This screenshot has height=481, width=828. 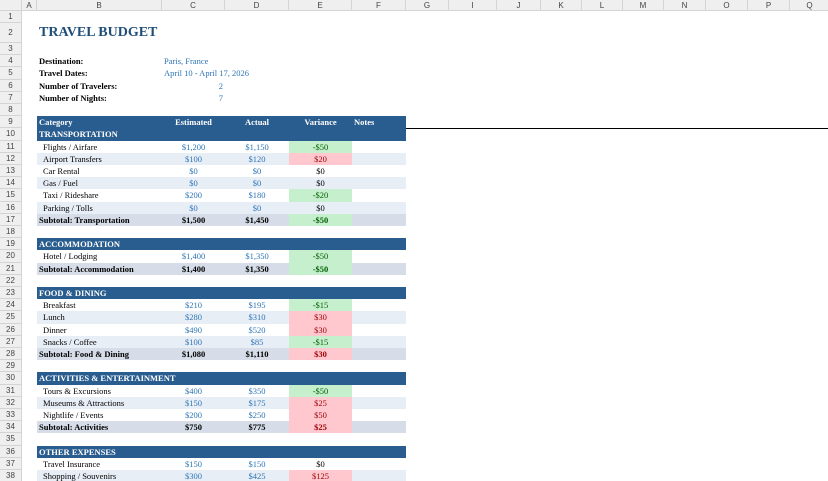 What do you see at coordinates (257, 390) in the screenshot?
I see `actual: $350` at bounding box center [257, 390].